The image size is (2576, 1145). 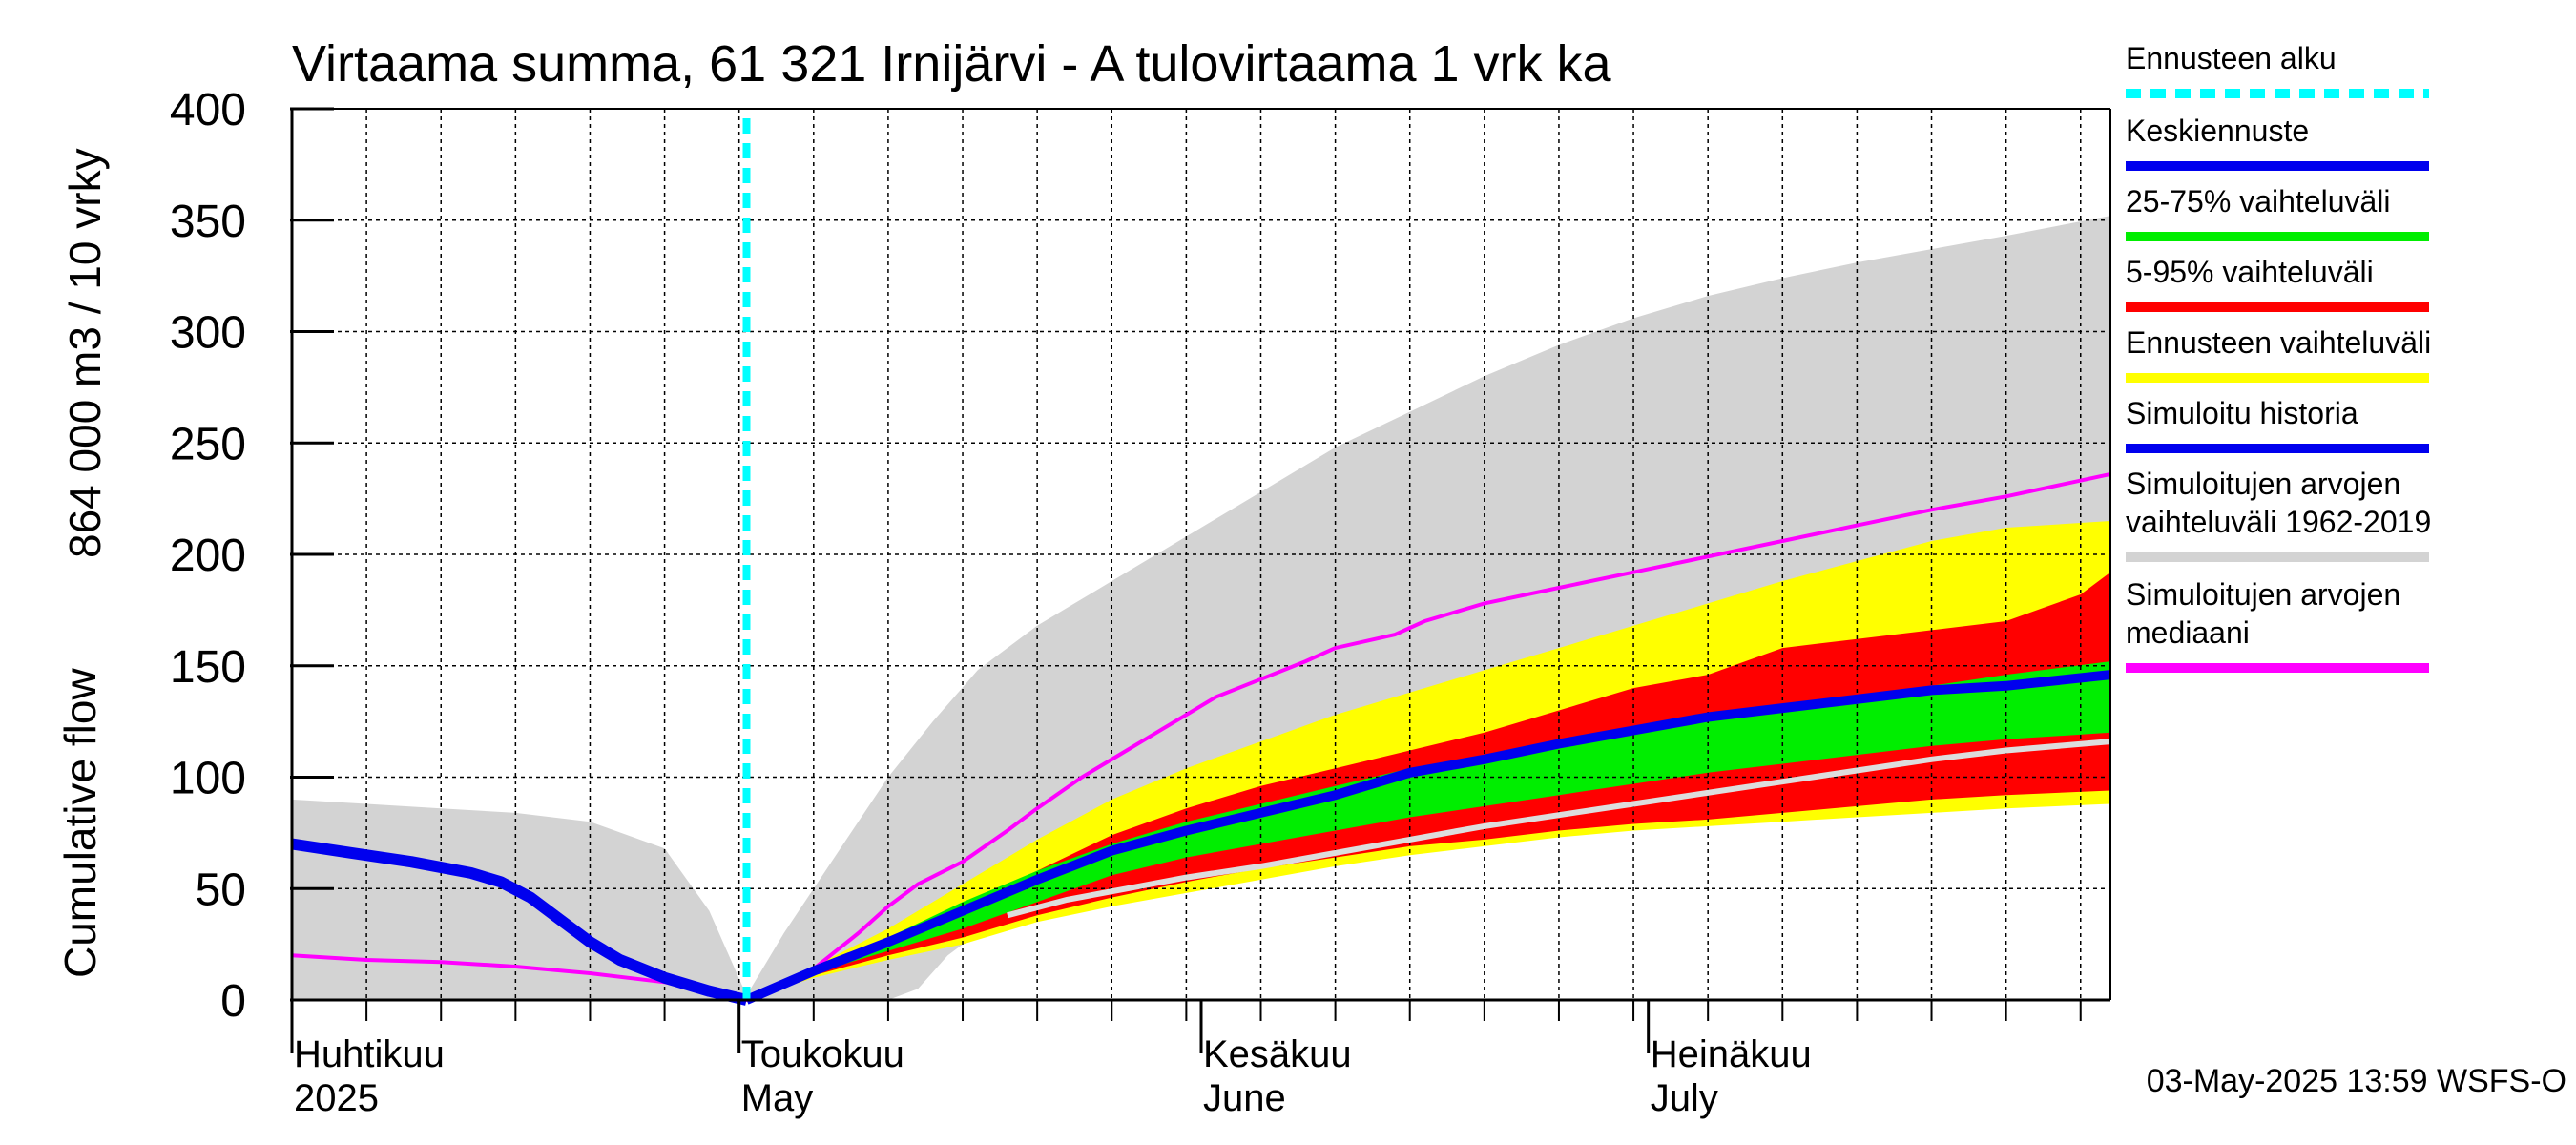 What do you see at coordinates (208, 667) in the screenshot?
I see `y-tick-label: 150` at bounding box center [208, 667].